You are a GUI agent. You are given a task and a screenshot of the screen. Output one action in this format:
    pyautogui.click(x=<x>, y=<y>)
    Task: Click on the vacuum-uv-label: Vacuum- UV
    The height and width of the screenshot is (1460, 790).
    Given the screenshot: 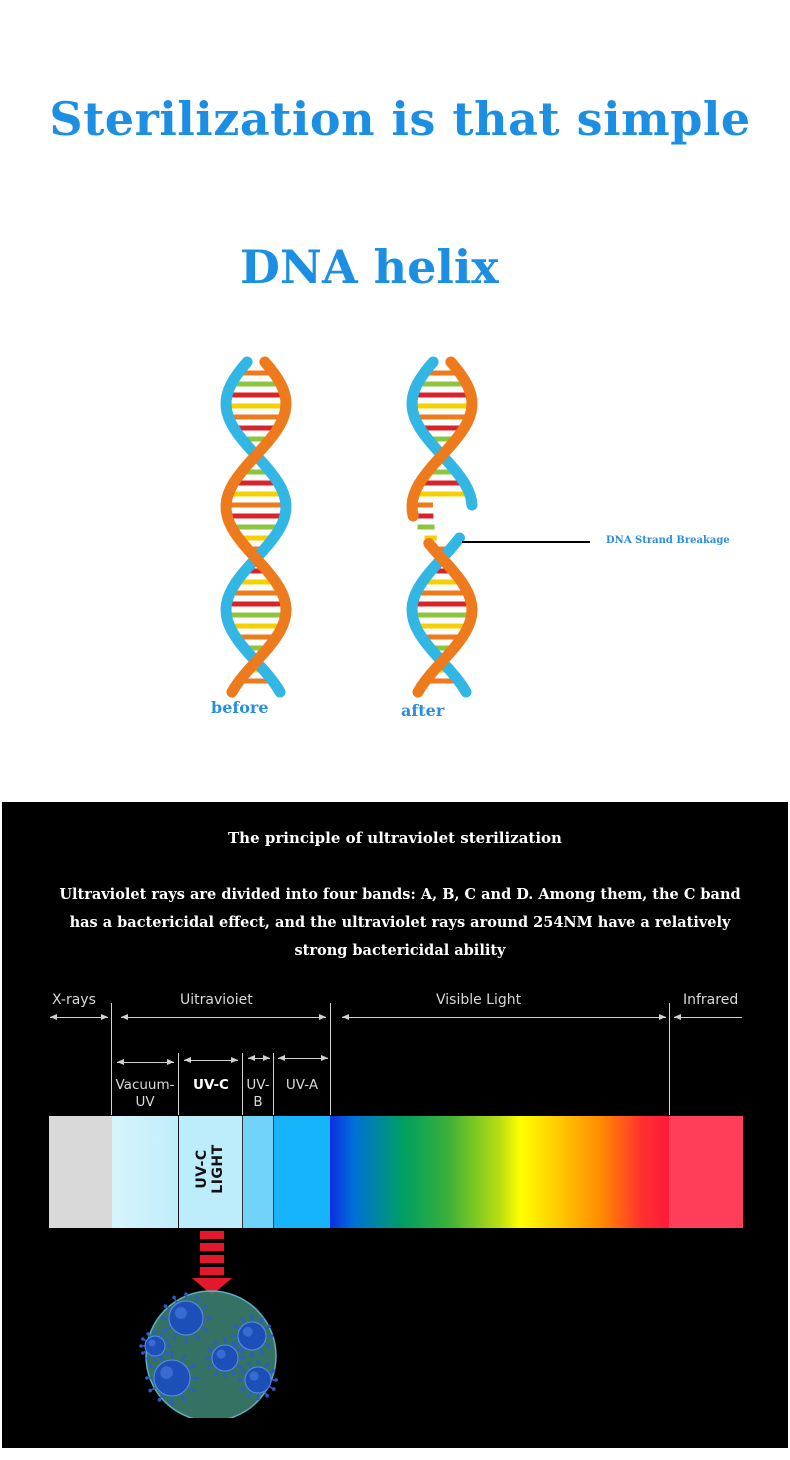 What is the action you would take?
    pyautogui.click(x=145, y=1093)
    